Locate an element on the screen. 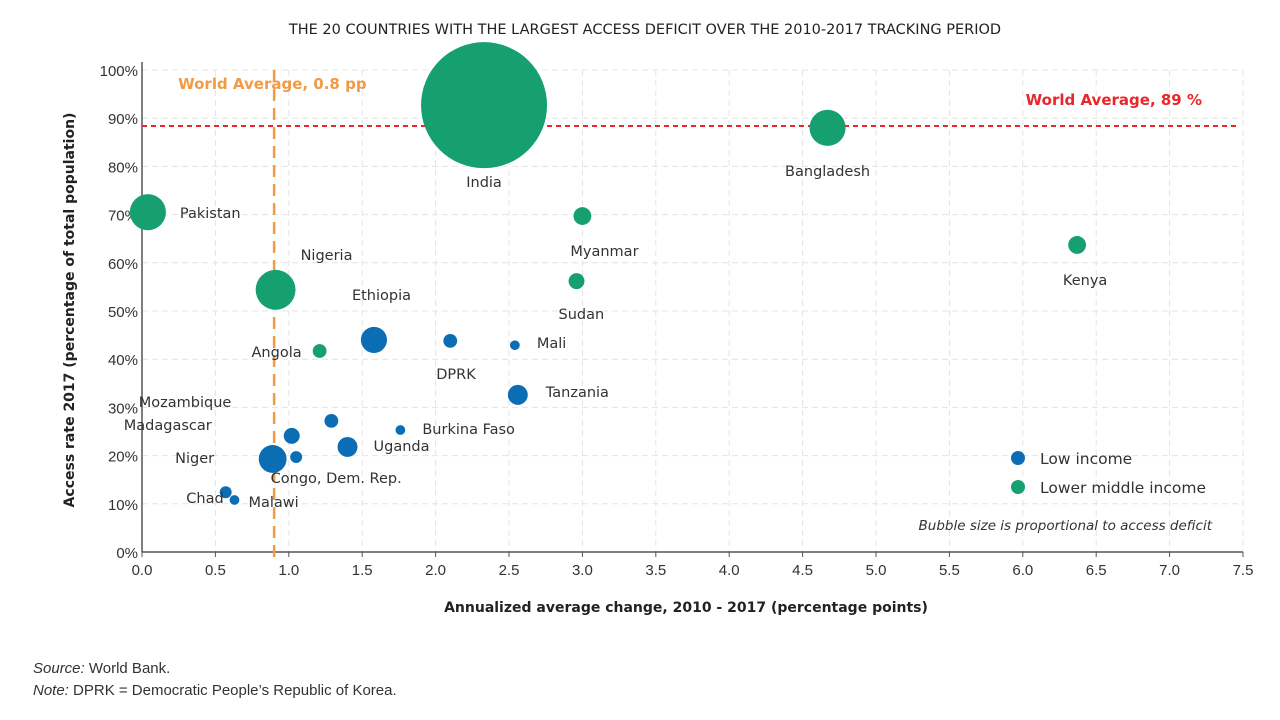 The height and width of the screenshot is (720, 1280). label-kenya: Kenya is located at coordinates (1085, 281).